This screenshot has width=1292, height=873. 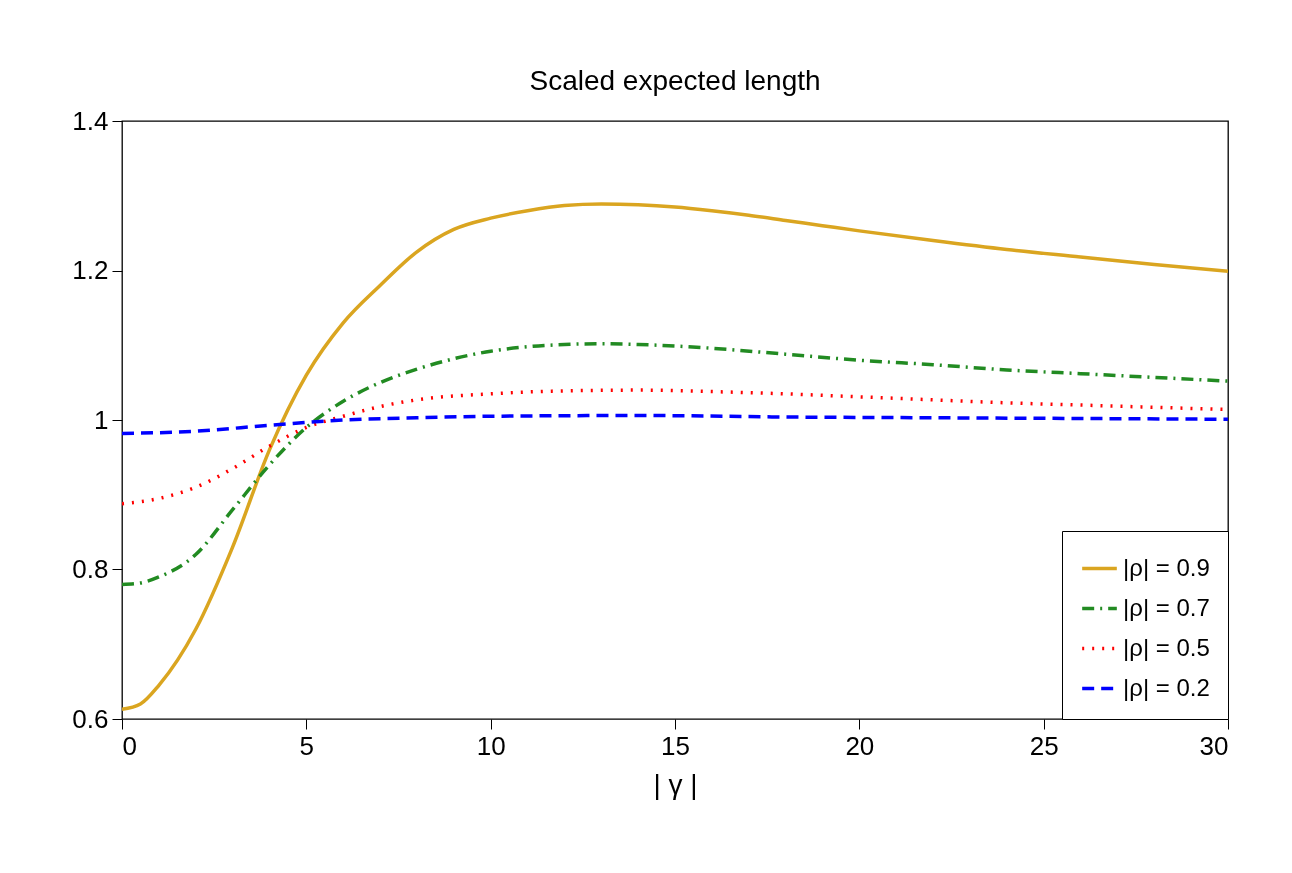 What do you see at coordinates (1166, 687) in the screenshot?
I see `legend-label: |ρ| = 0.2` at bounding box center [1166, 687].